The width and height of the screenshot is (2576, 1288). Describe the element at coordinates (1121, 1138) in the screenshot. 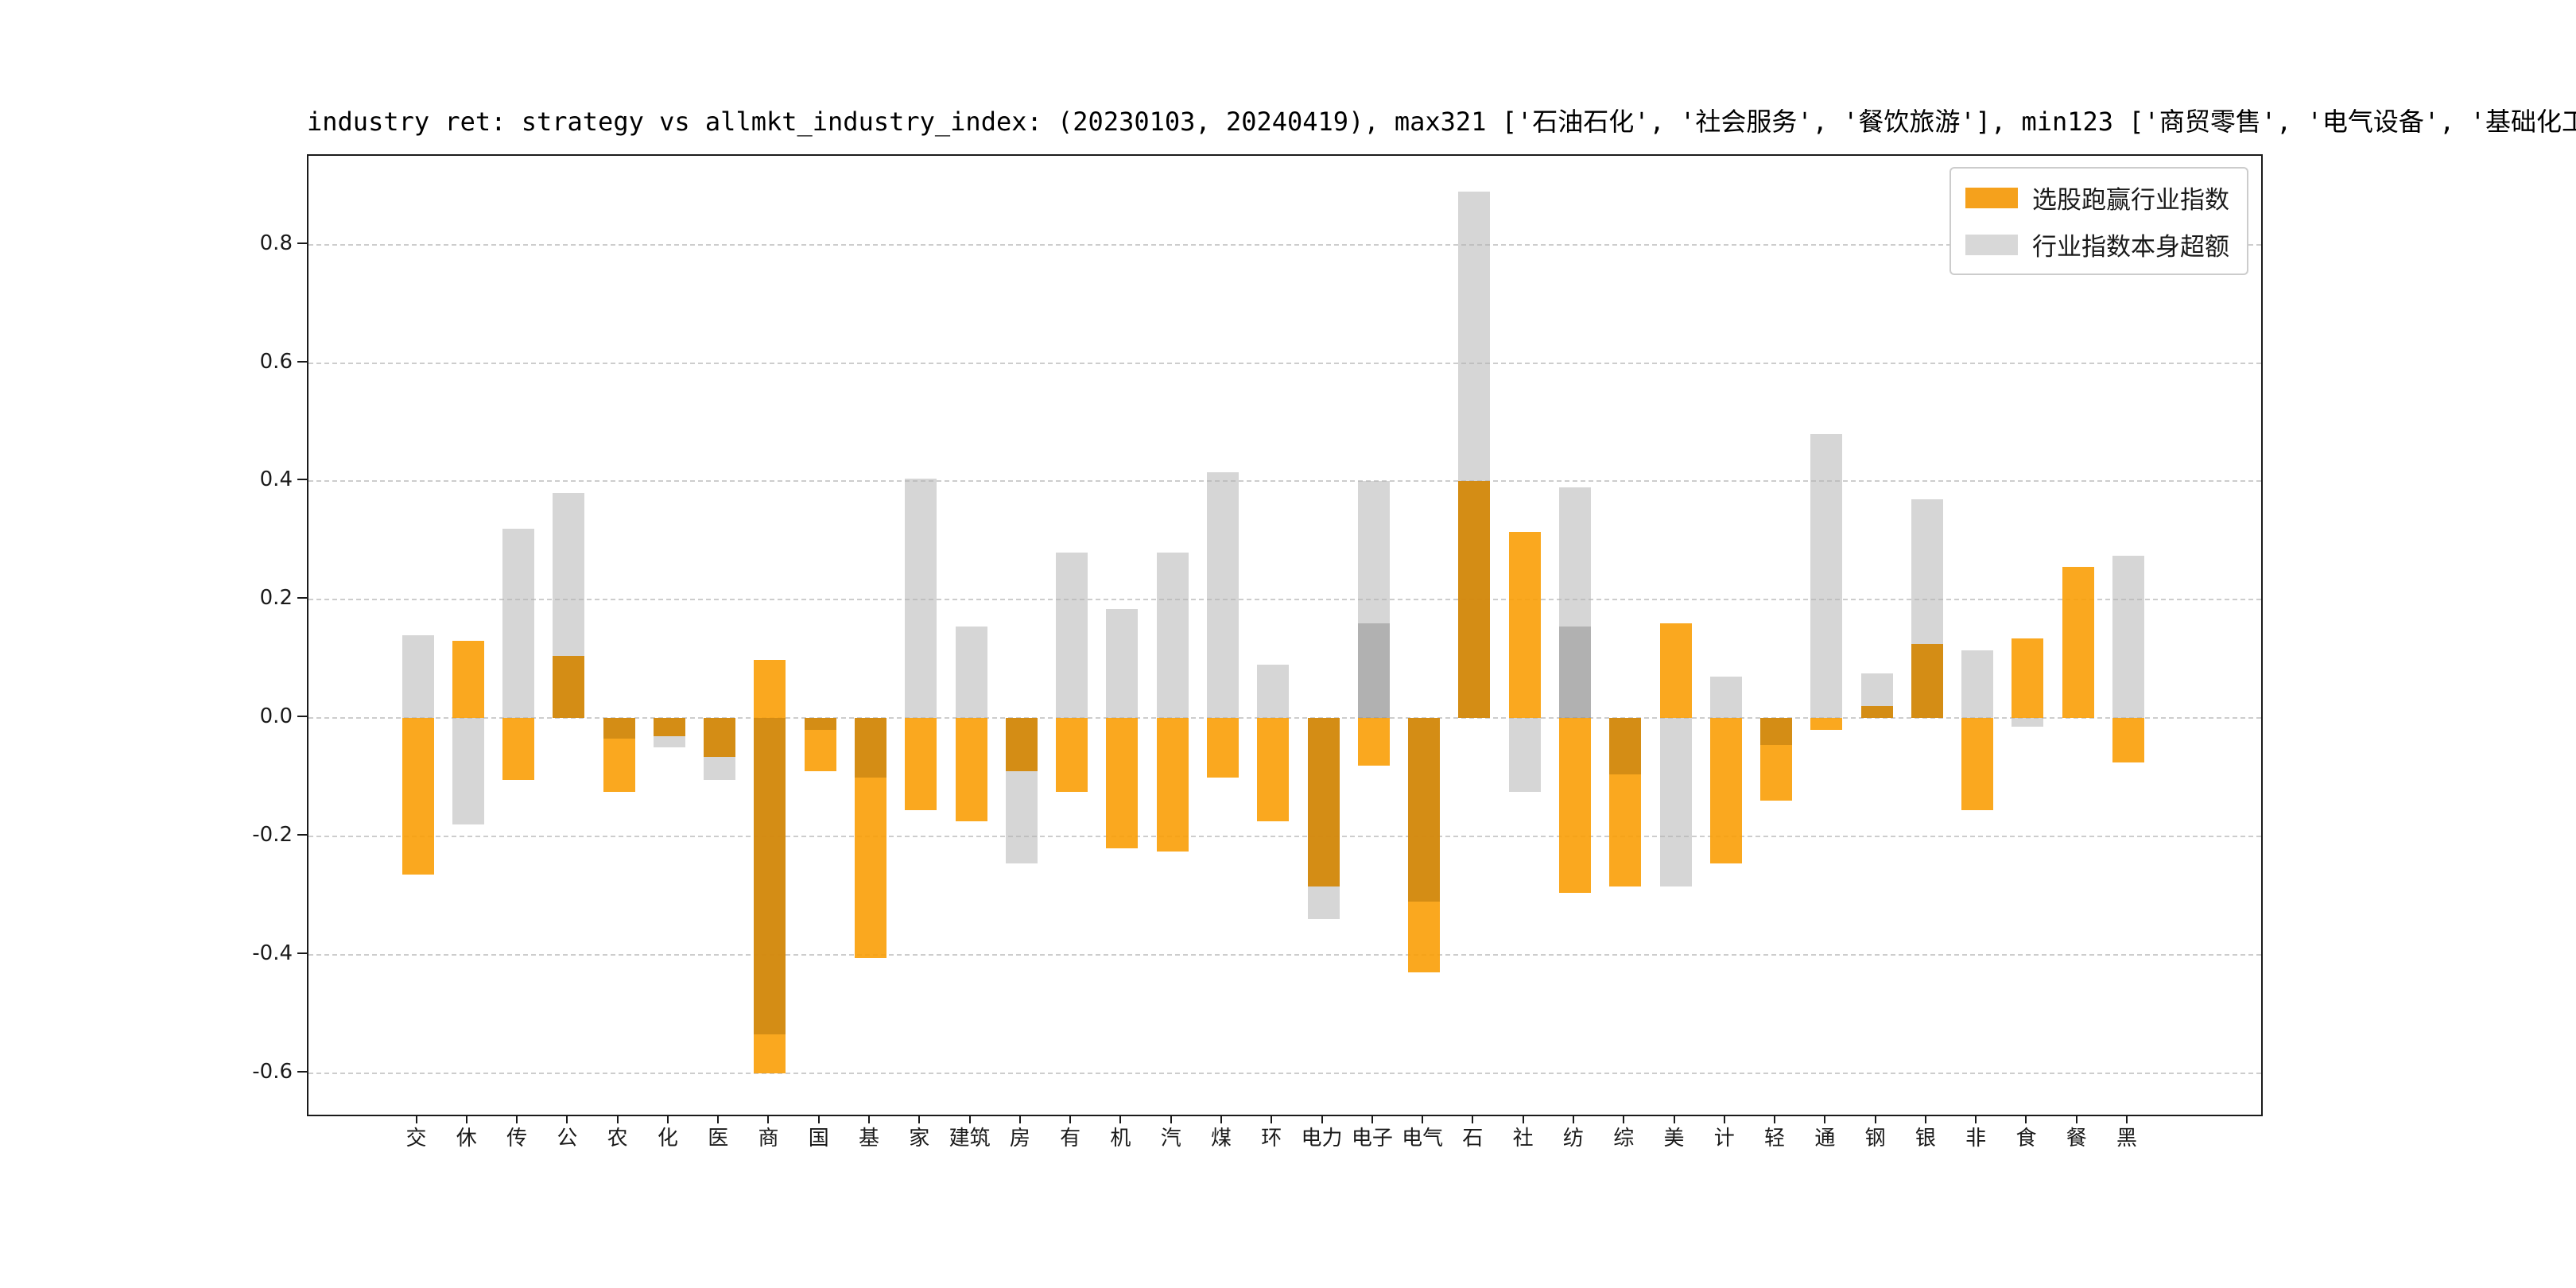

I see `xtick-label-机: 机` at that location.